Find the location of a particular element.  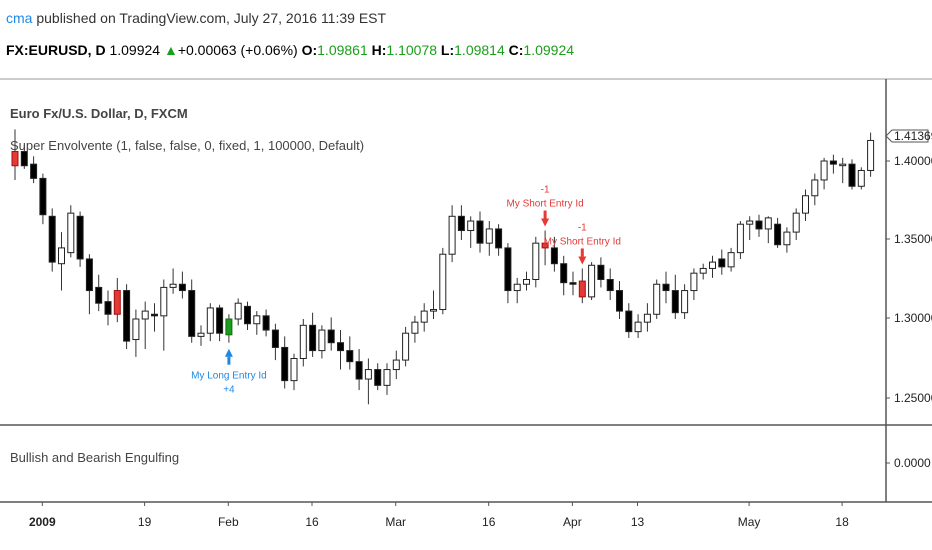

y-tick-label: 1.30000 is located at coordinates (913, 318).